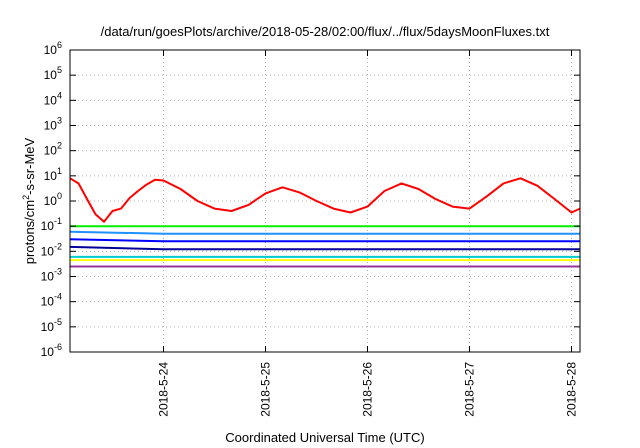 Image resolution: width=640 pixels, height=448 pixels. Describe the element at coordinates (51, 300) in the screenshot. I see `y-tick-label: 10⁻⁴` at that location.